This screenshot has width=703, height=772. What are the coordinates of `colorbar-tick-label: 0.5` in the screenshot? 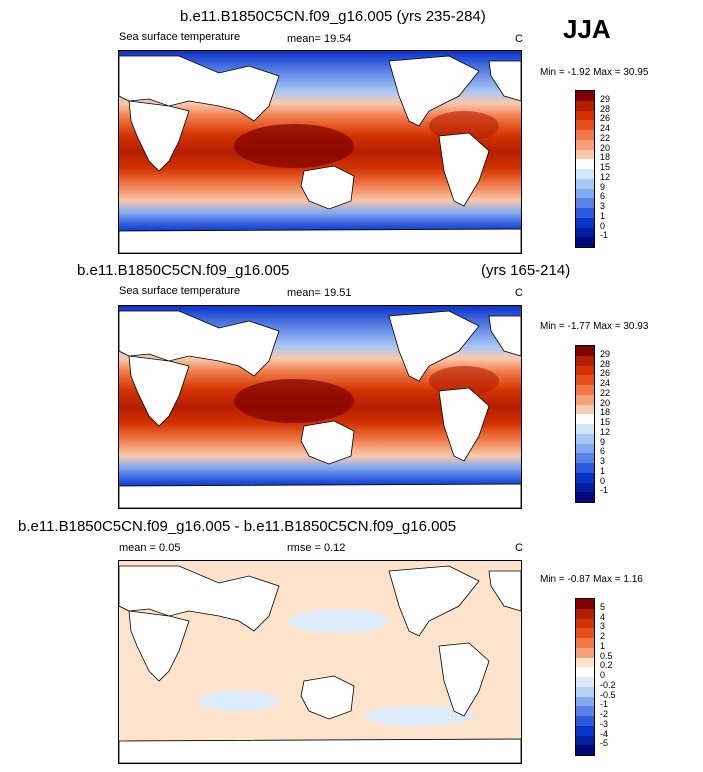 It's located at (606, 655).